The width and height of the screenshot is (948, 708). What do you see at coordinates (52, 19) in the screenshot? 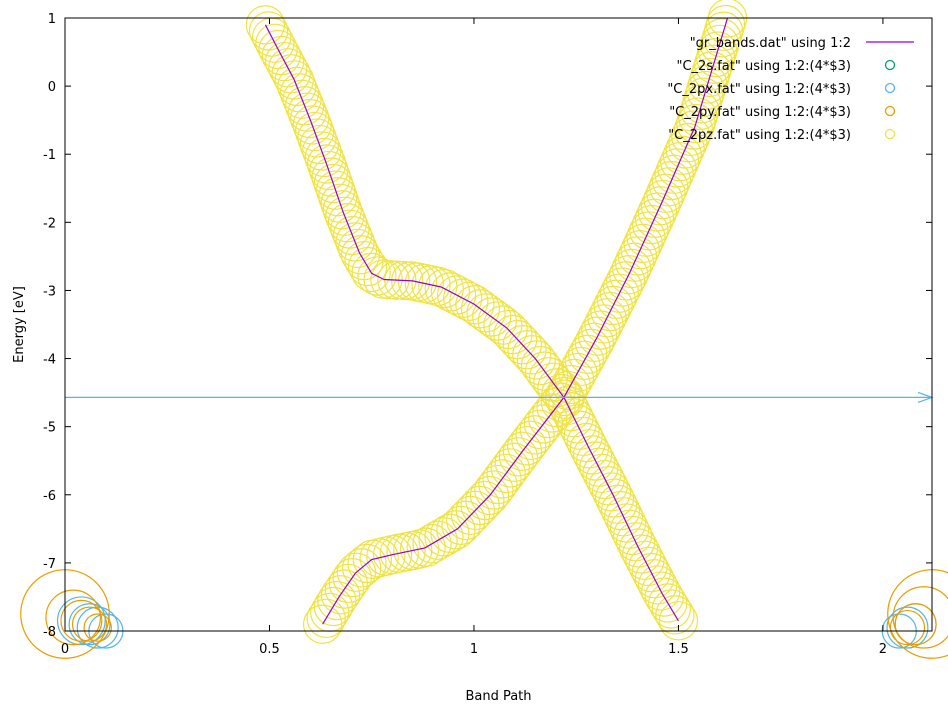
I see `y-tick-label: 1` at bounding box center [52, 19].